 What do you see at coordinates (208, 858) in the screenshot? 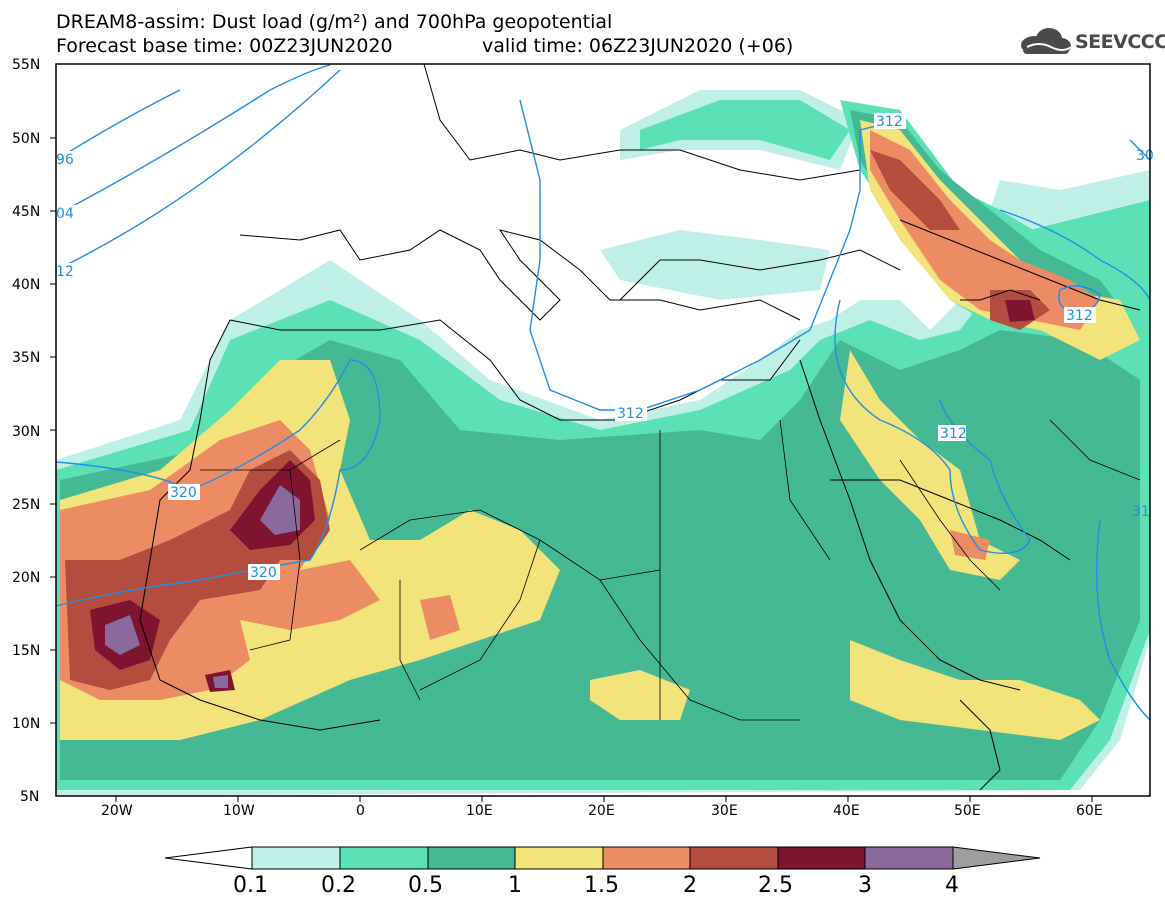
I see `colorbar-lower-arrow` at bounding box center [208, 858].